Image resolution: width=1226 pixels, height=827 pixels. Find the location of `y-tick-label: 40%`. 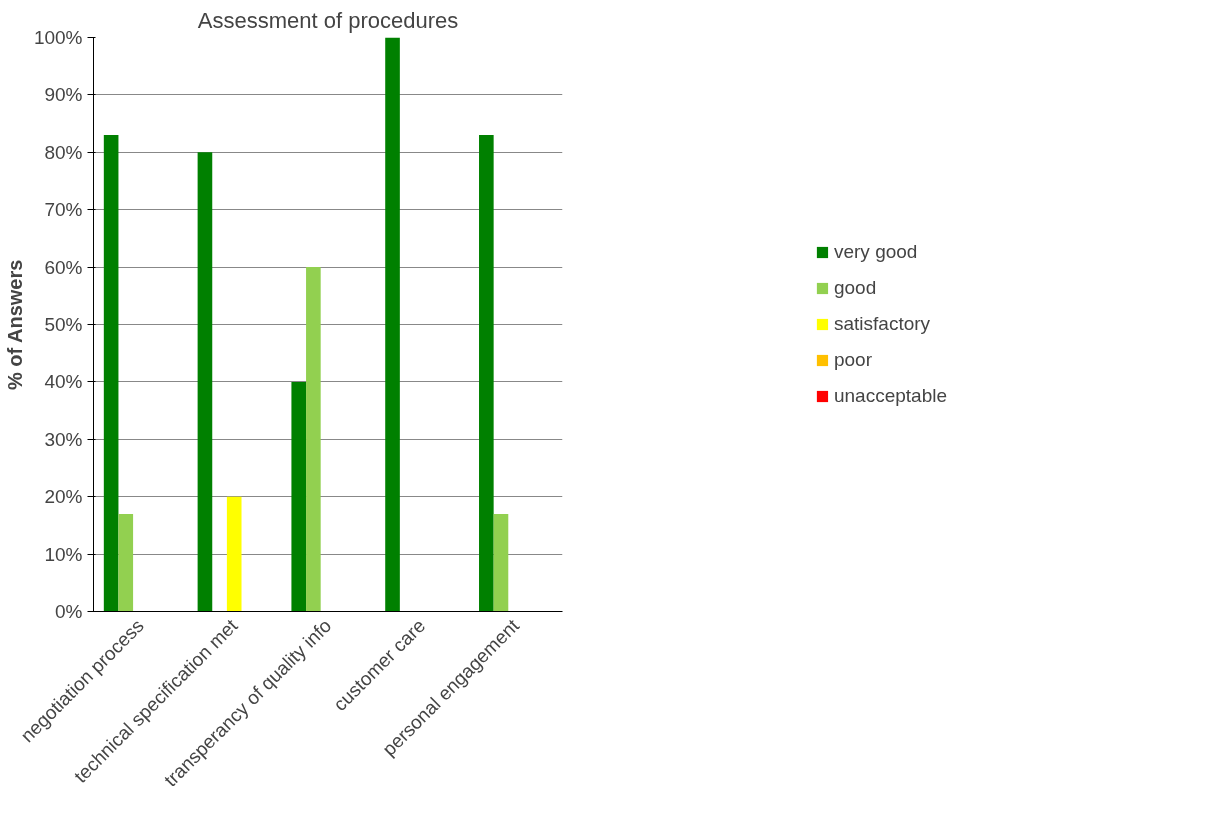

y-tick-label: 40% is located at coordinates (63, 382).